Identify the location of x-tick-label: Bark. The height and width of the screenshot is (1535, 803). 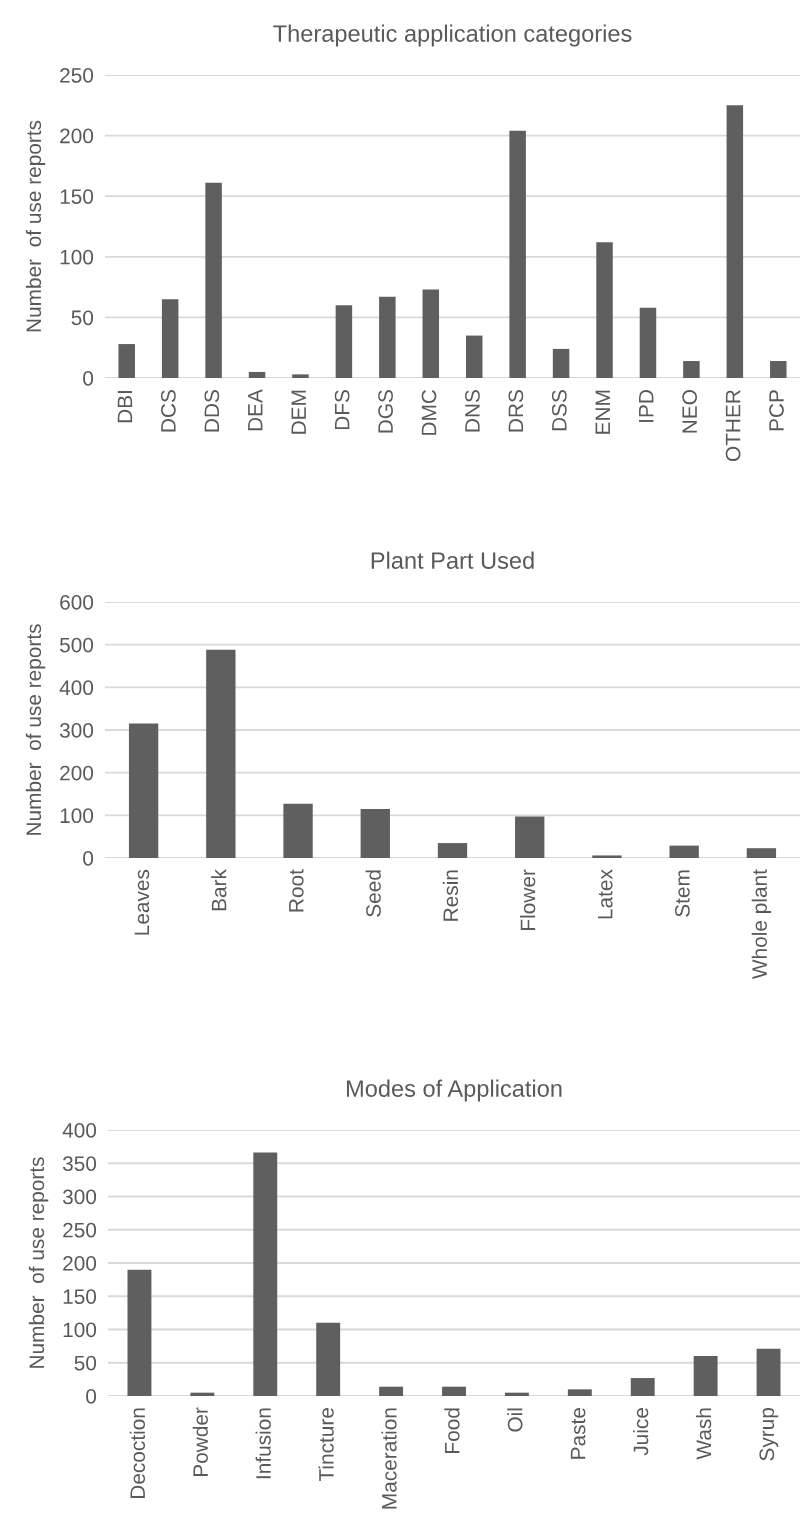
(219, 890).